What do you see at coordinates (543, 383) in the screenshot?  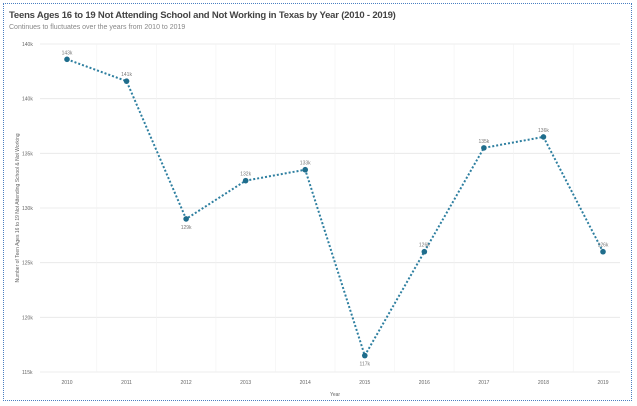 I see `x-tick-label: 2018` at bounding box center [543, 383].